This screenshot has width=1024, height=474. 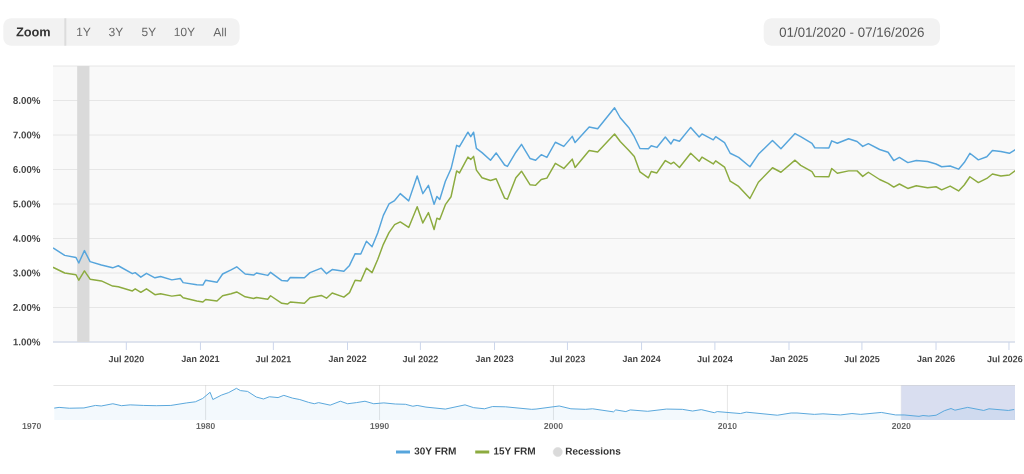 What do you see at coordinates (435, 451) in the screenshot?
I see `legend-label: 30Y FRM` at bounding box center [435, 451].